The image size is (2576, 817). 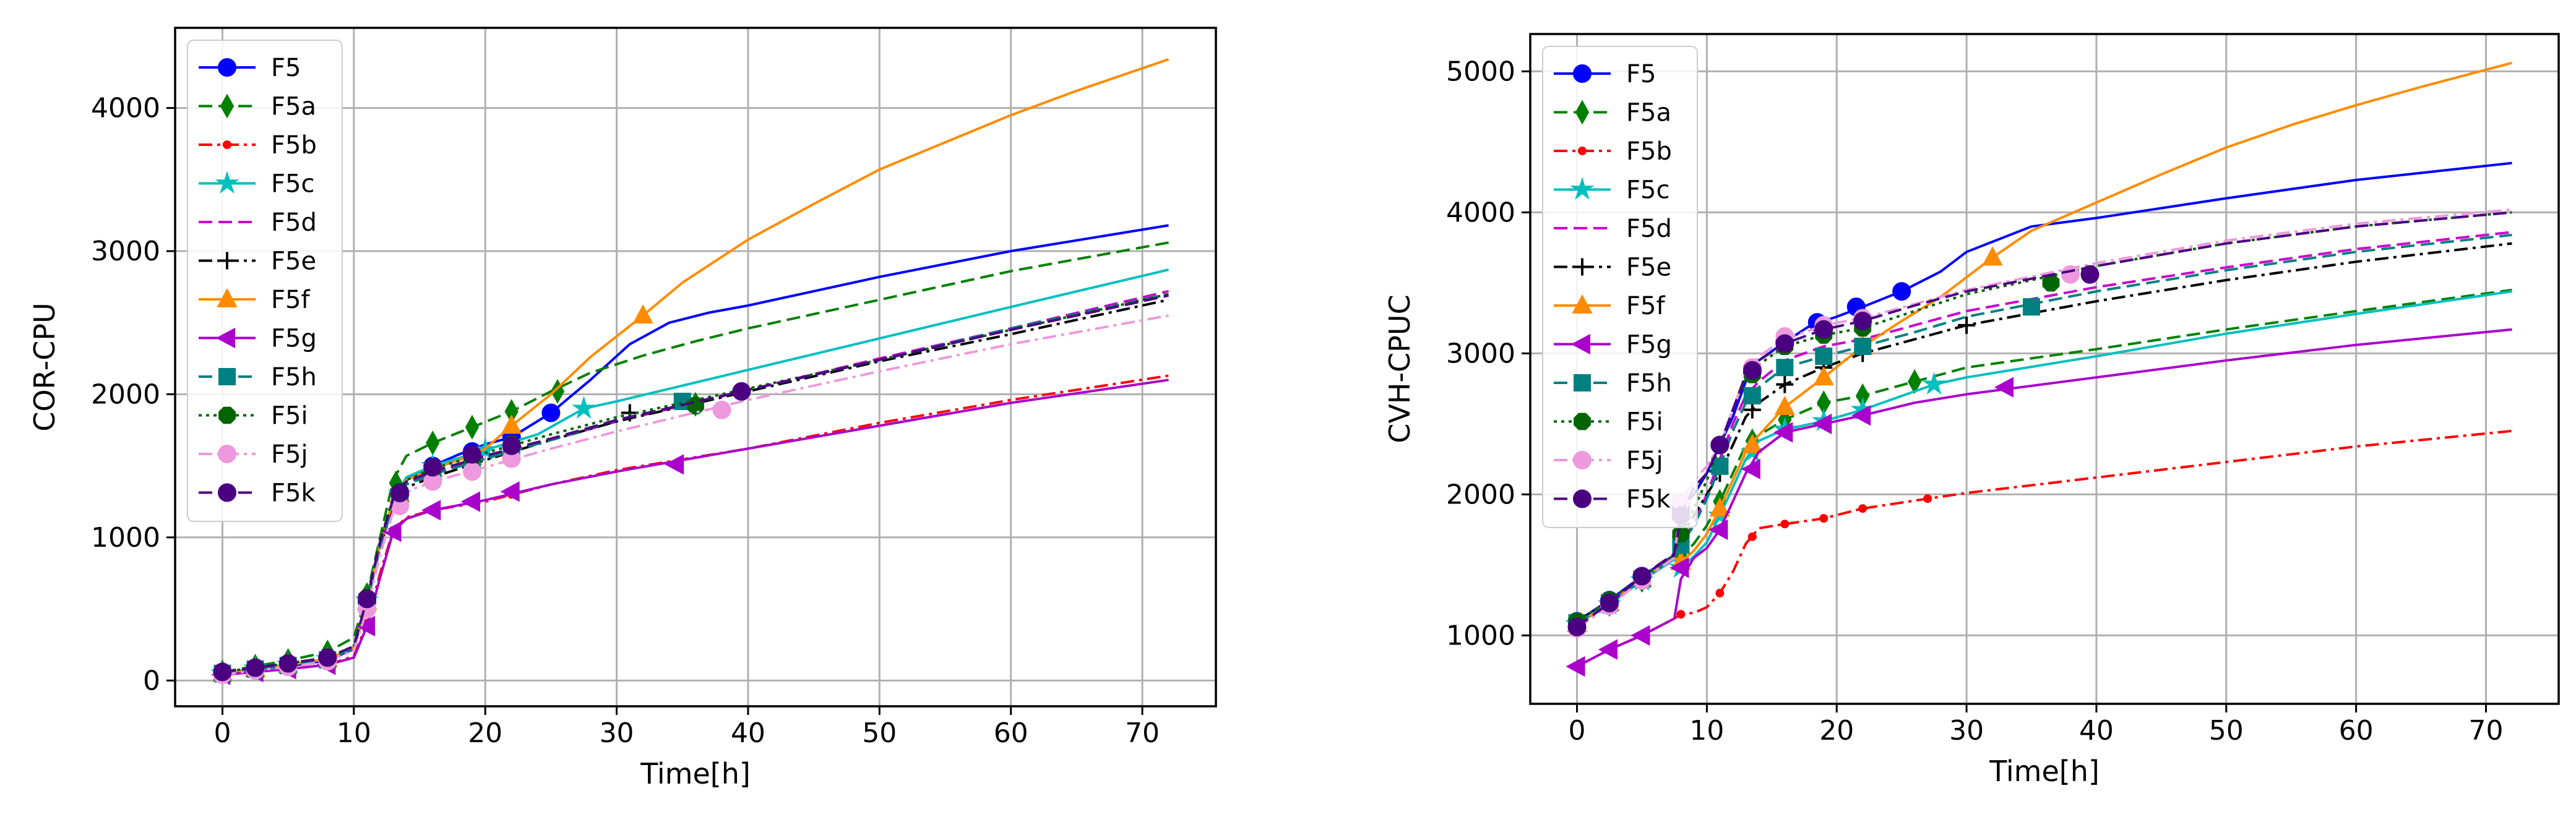 What do you see at coordinates (227, 67) in the screenshot?
I see `legend-marker-F5` at bounding box center [227, 67].